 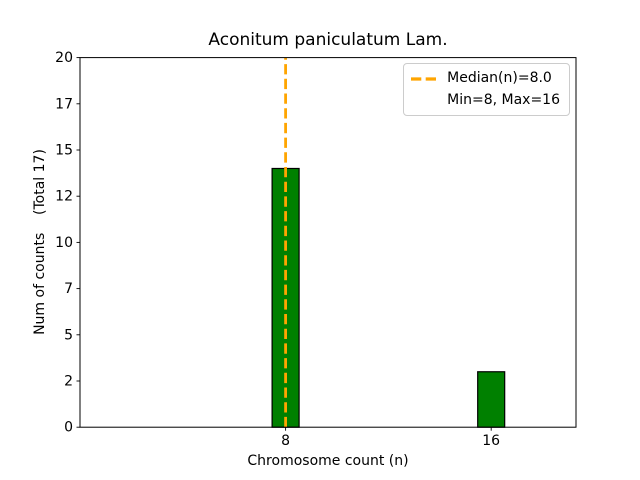 What do you see at coordinates (491, 441) in the screenshot?
I see `x-tick-label: 16` at bounding box center [491, 441].